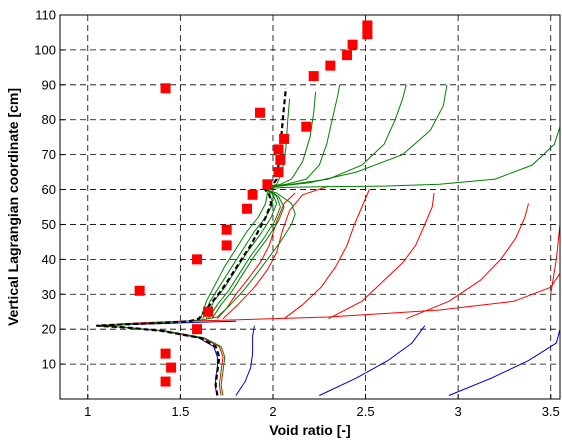  Describe the element at coordinates (45, 15) in the screenshot. I see `y-tick-label: 110` at that location.